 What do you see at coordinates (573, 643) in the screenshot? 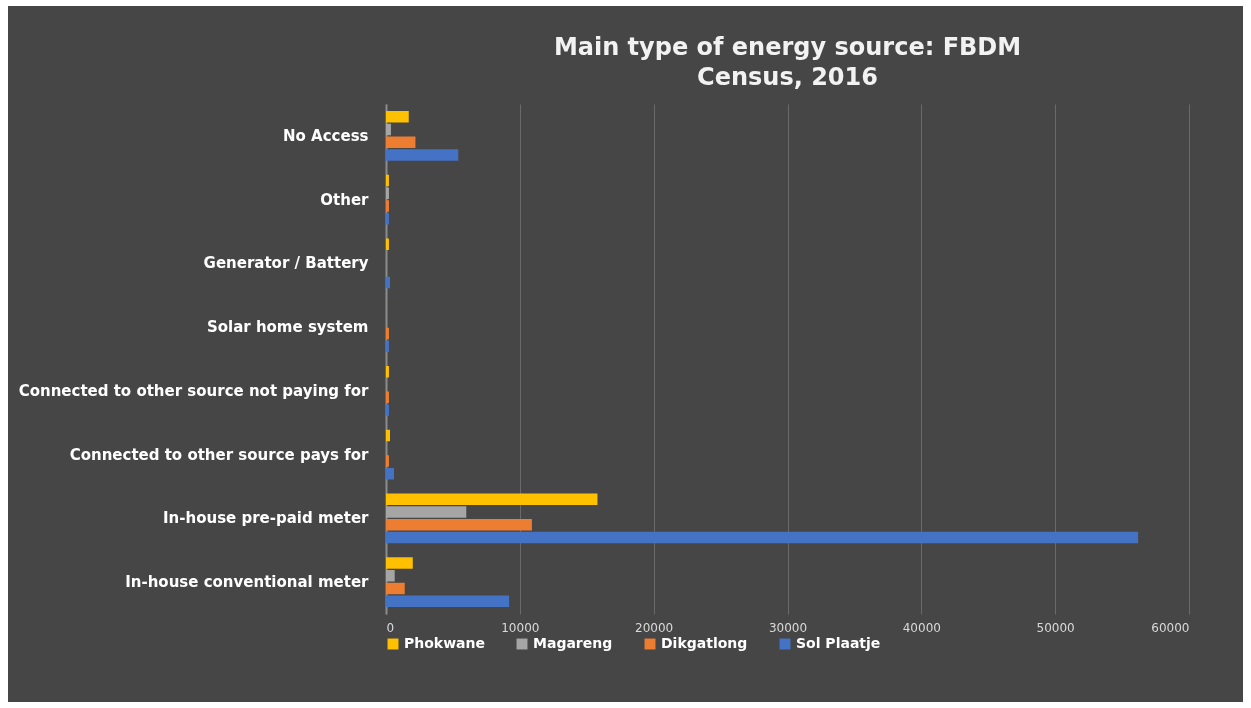
I see `legend-label: Magareng` at bounding box center [573, 643].